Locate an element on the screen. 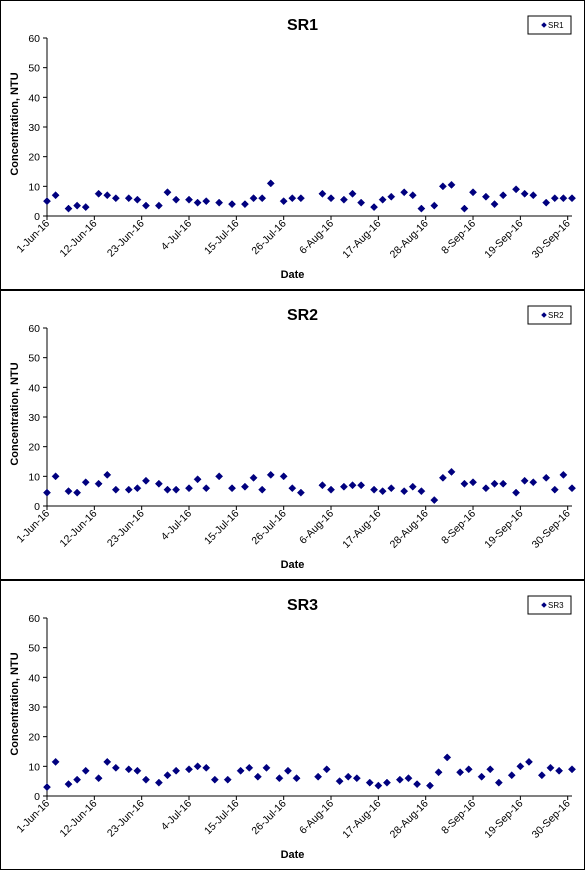 The width and height of the screenshot is (585, 870). chart1-legend-box is located at coordinates (549, 25).